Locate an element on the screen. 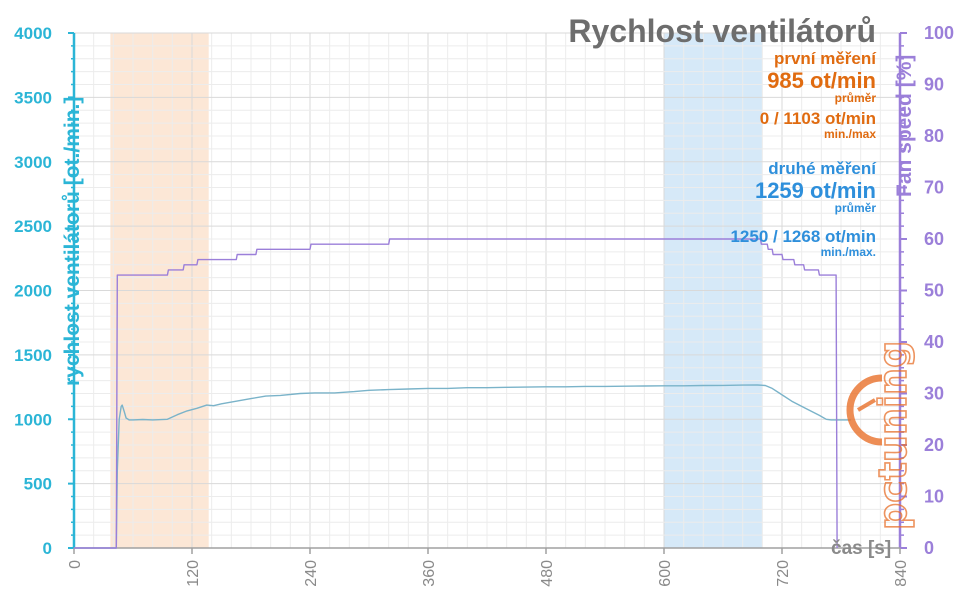 This screenshot has width=960, height=610. first-heading: první měření is located at coordinates (825, 58).